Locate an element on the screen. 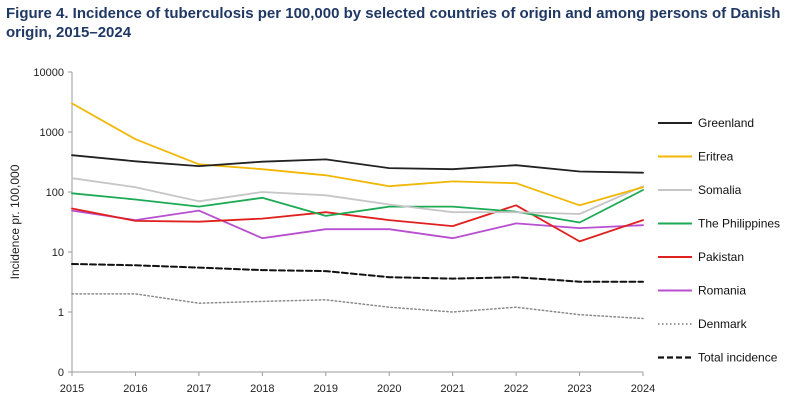 This screenshot has height=401, width=800. legend-label-romania: Romania is located at coordinates (722, 291).